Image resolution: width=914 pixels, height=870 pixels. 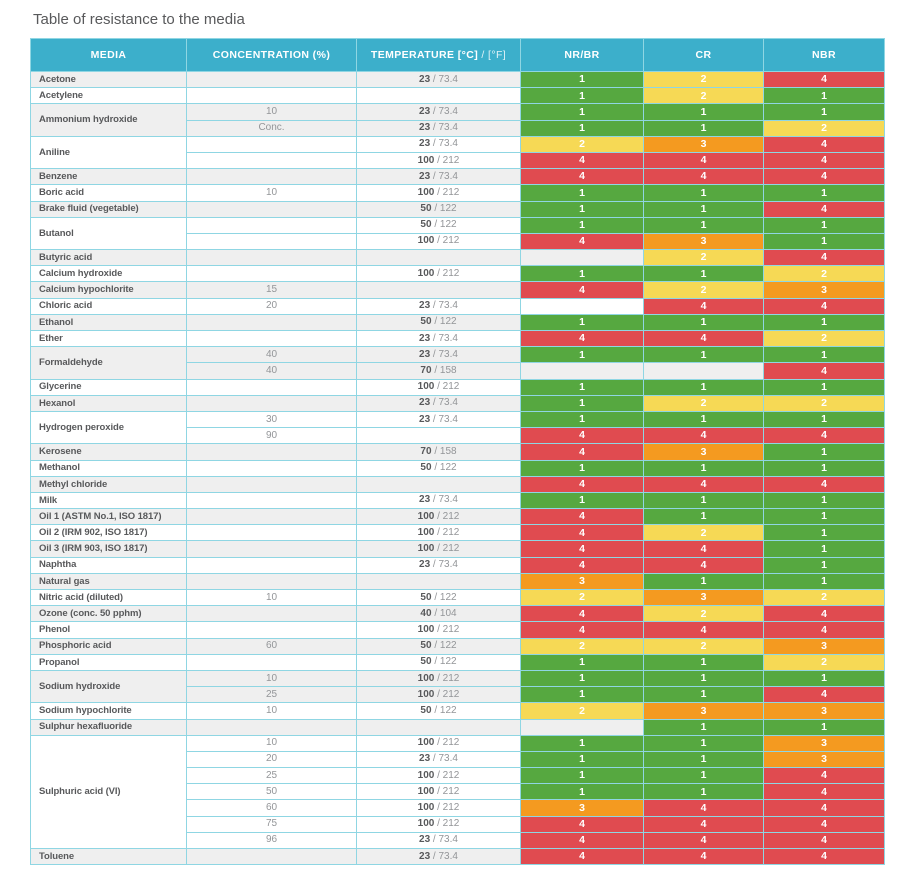 I want to click on rating-cell-nrbr: 3, so click(x=582, y=581).